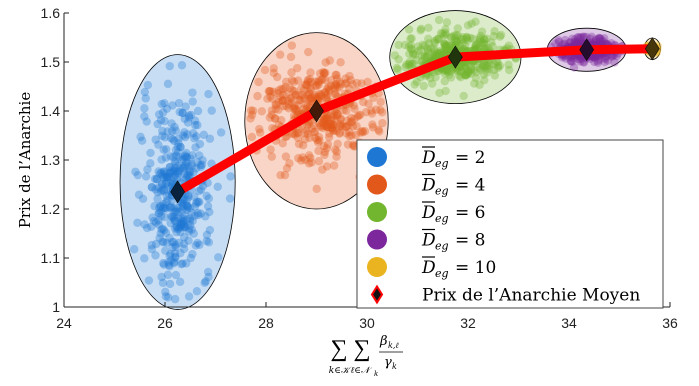  I want to click on x-tick-label: 36, so click(670, 323).